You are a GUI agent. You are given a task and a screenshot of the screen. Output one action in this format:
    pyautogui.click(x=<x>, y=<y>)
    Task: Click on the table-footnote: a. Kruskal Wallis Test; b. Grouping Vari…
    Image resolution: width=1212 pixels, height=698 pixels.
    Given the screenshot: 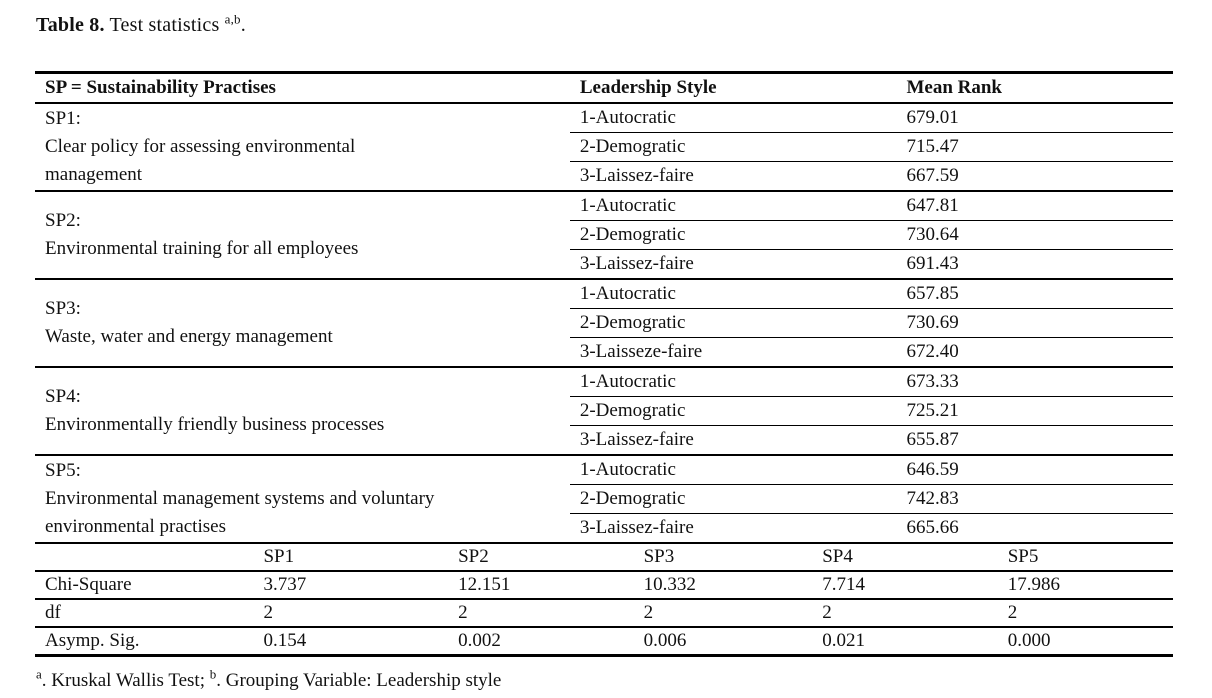 What is the action you would take?
    pyautogui.click(x=606, y=681)
    